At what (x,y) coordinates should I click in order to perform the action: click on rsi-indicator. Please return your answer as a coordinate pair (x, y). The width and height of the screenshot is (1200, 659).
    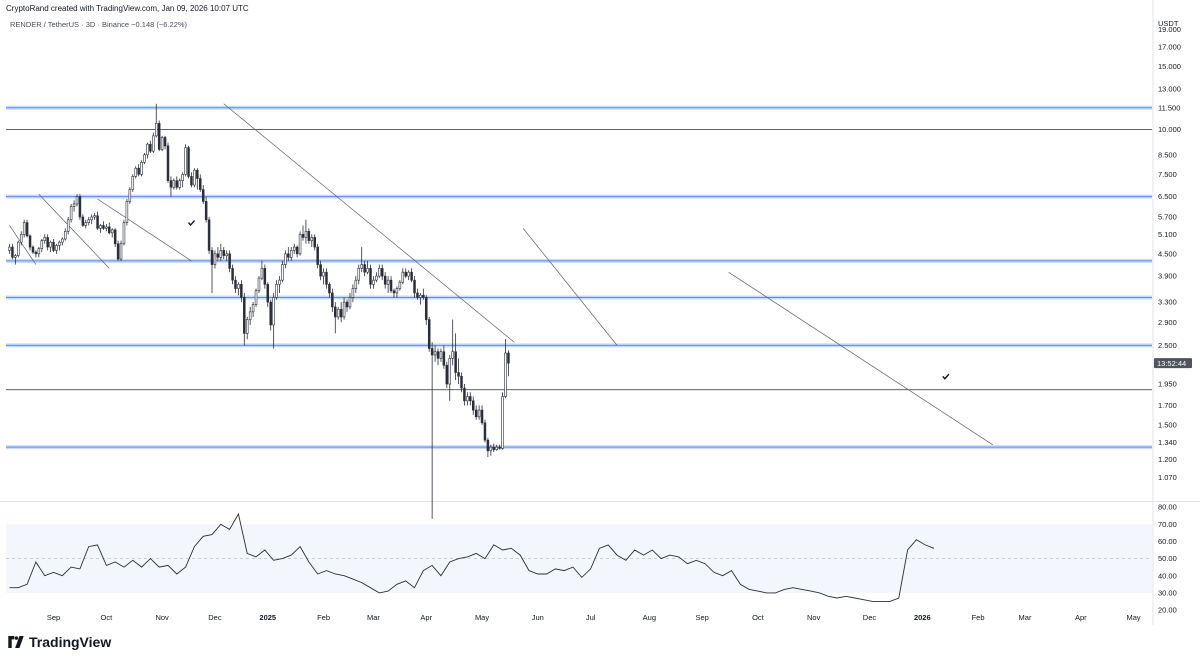
    Looking at the image, I should click on (472, 557).